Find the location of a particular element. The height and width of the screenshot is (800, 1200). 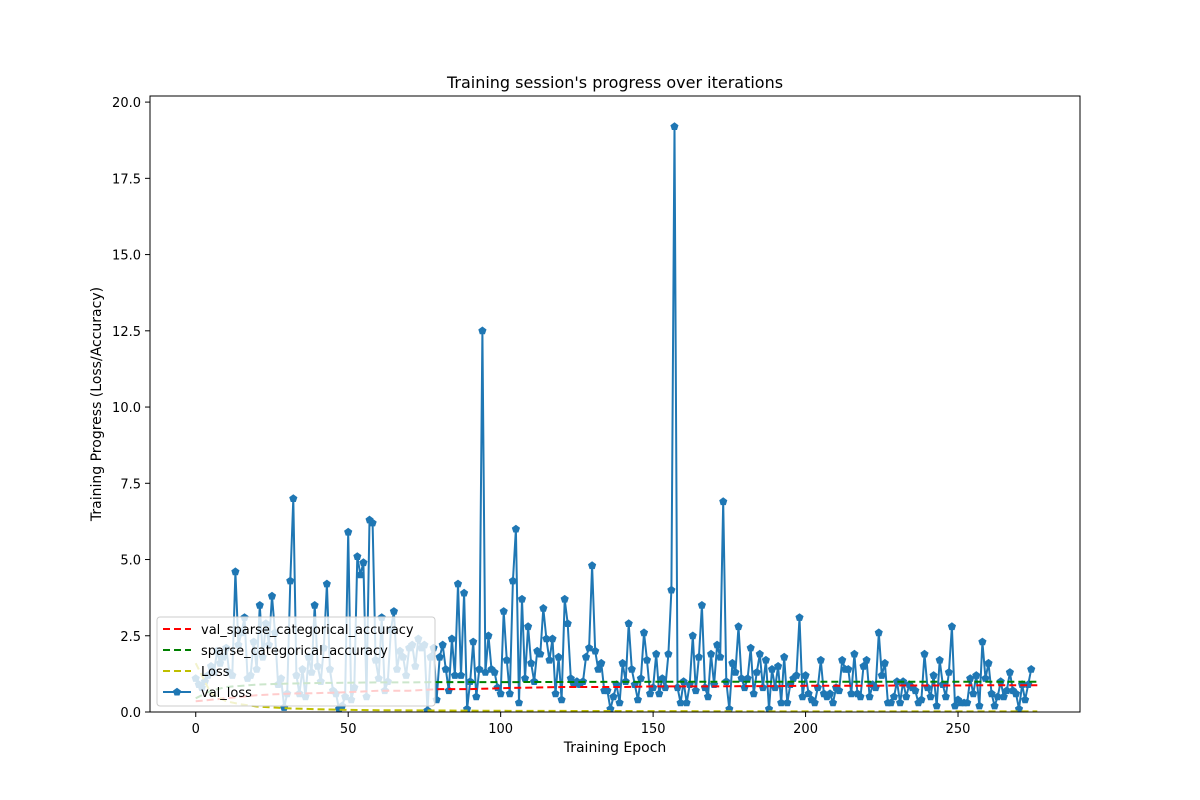

y-tick-label: 5.0 is located at coordinates (130, 561).